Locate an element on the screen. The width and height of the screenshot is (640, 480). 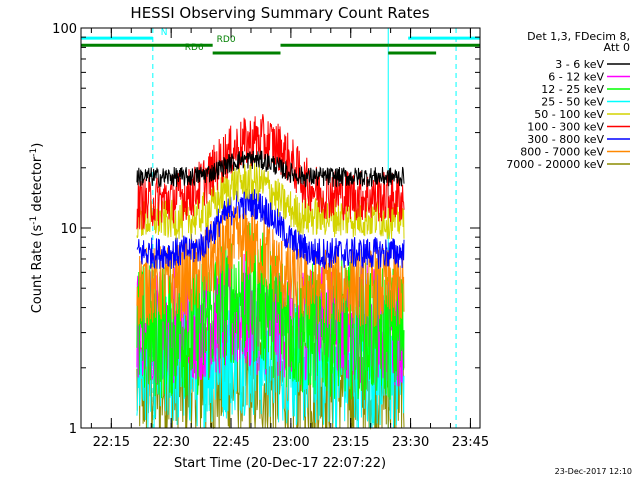
x-tick-label-6: 23:45 is located at coordinates (470, 442).